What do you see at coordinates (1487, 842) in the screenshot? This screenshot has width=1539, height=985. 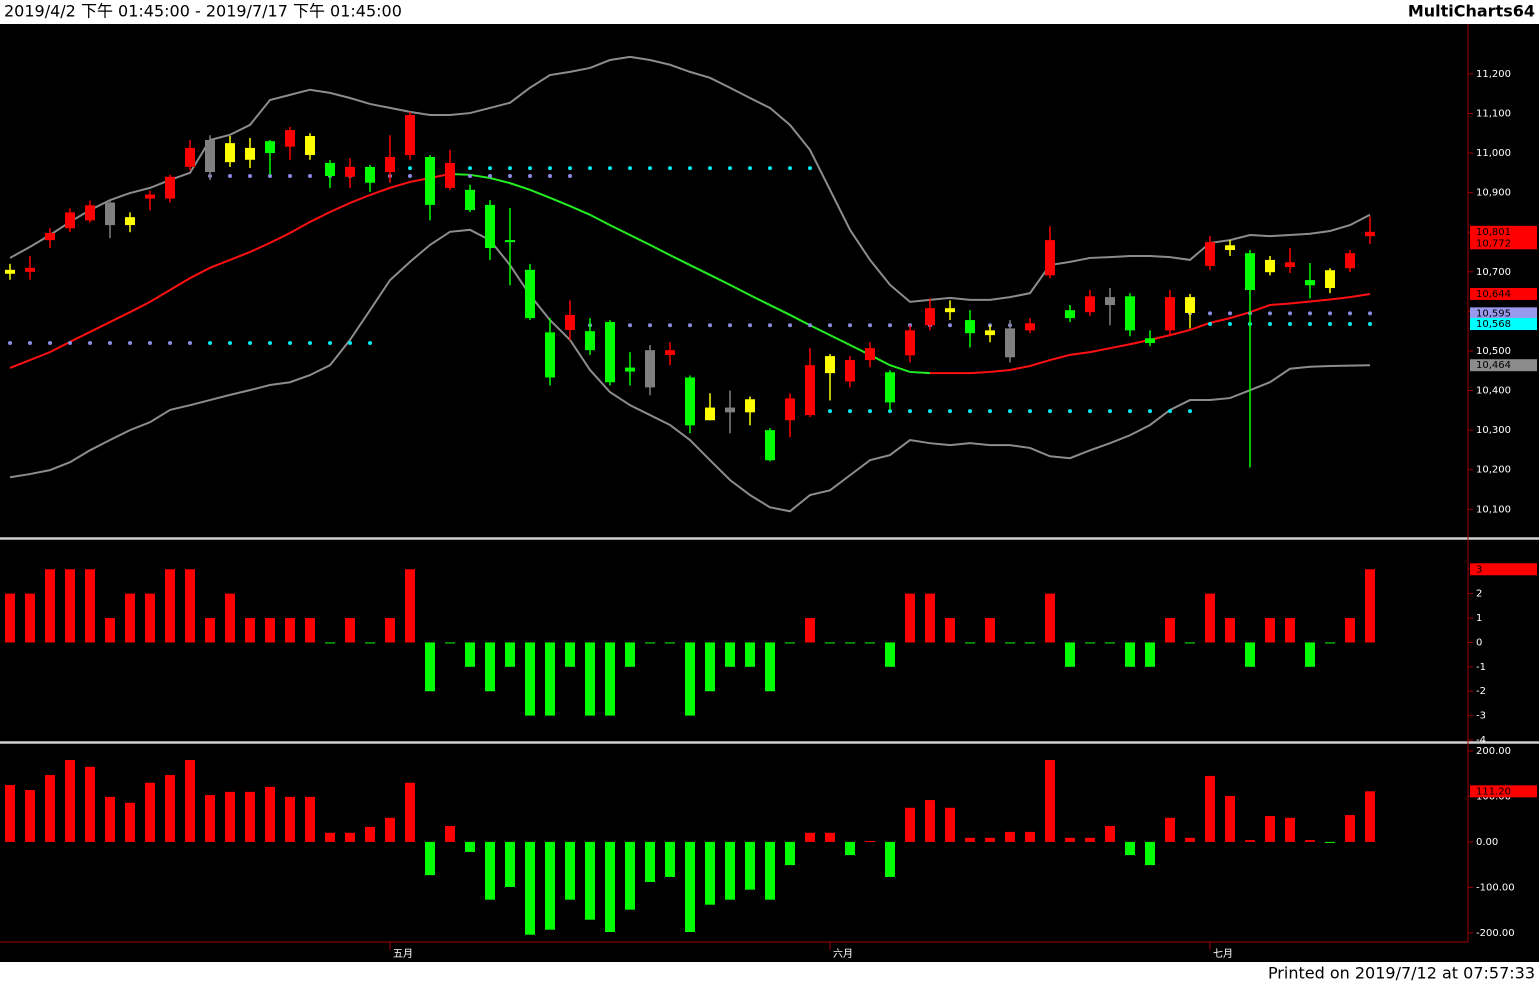 I see `y-tick-label: 0.00` at bounding box center [1487, 842].